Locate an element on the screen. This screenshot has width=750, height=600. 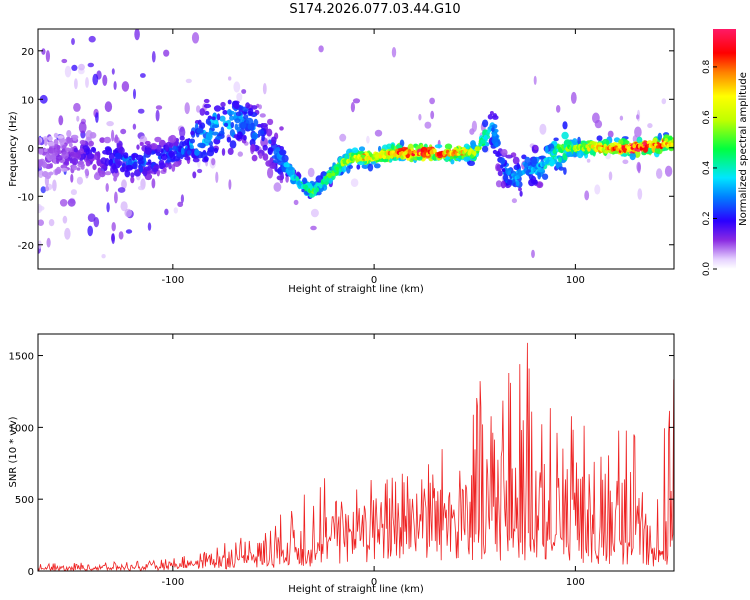
snr-x-tick-label: -100 is located at coordinates (172, 582).